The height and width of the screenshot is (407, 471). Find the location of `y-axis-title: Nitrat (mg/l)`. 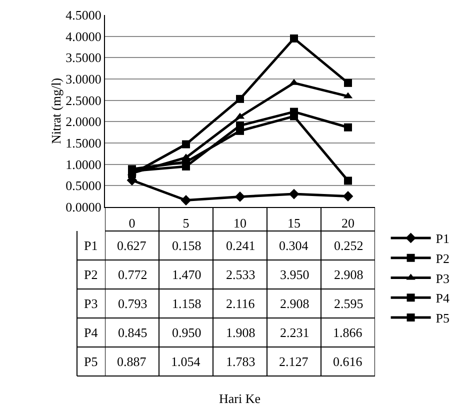

y-axis-title: Nitrat (mg/l) is located at coordinates (56, 111).